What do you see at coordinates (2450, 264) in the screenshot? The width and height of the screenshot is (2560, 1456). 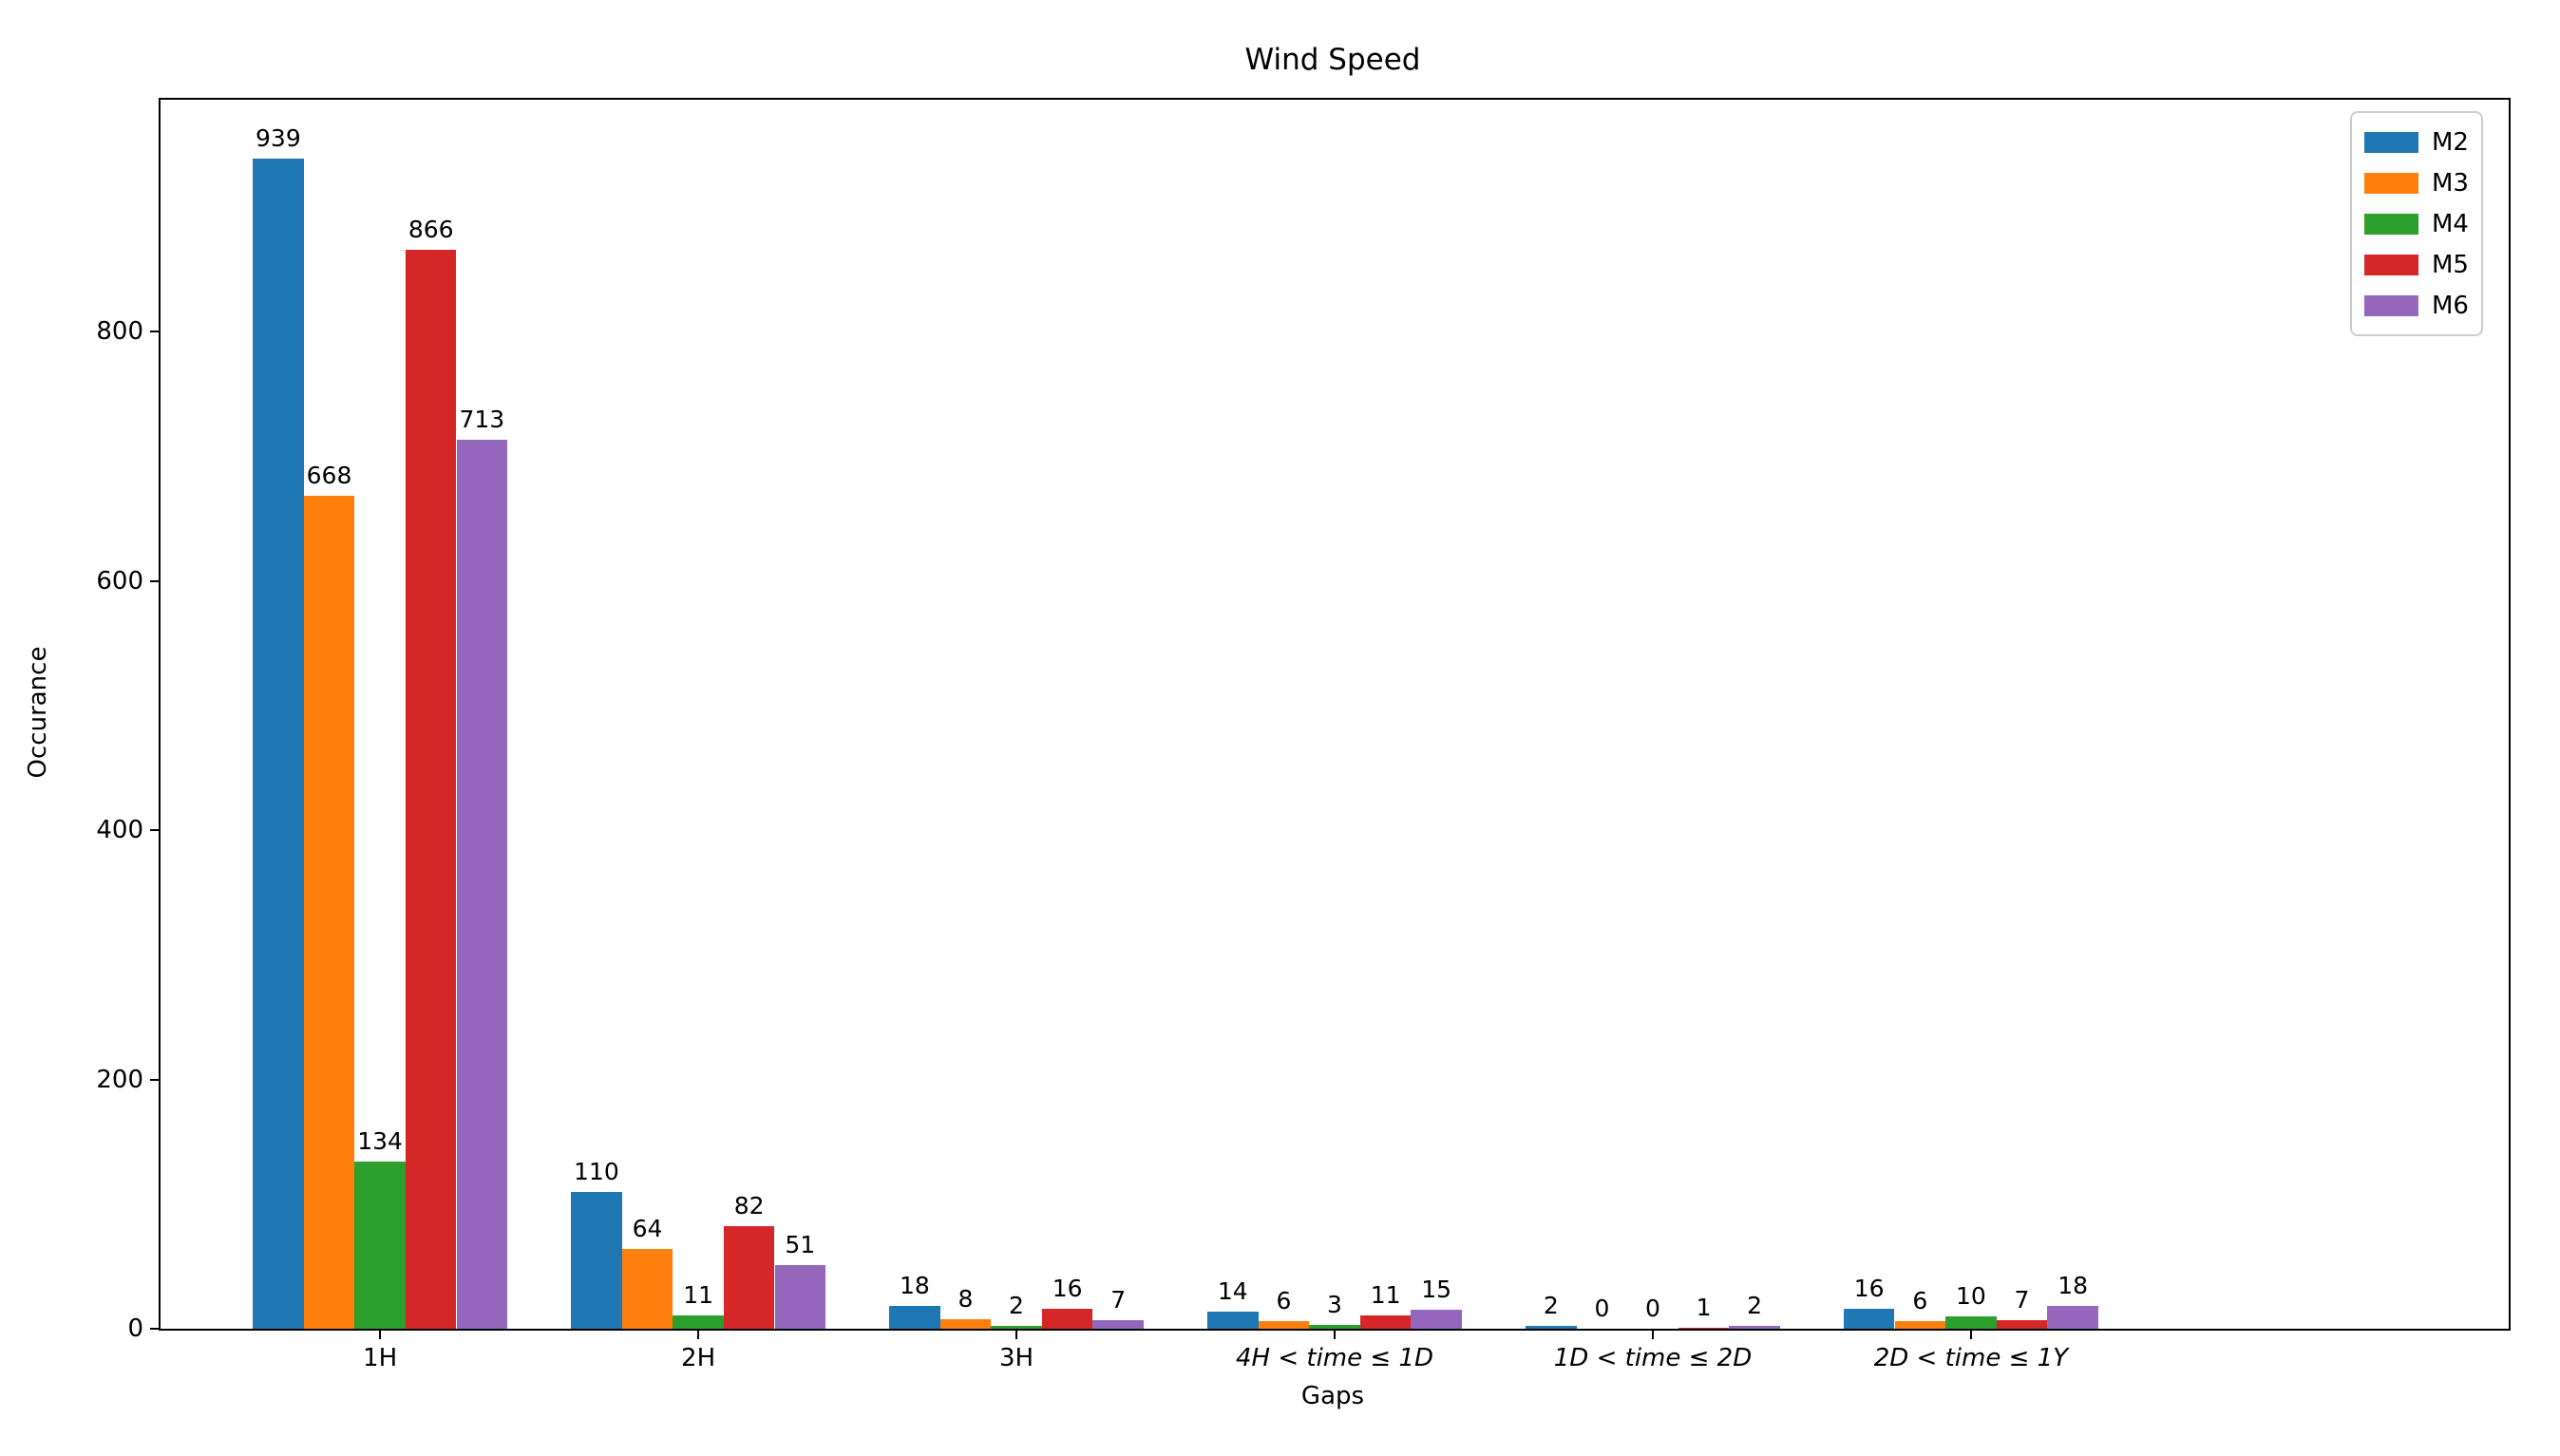 I see `legend-label-M5: M5` at bounding box center [2450, 264].